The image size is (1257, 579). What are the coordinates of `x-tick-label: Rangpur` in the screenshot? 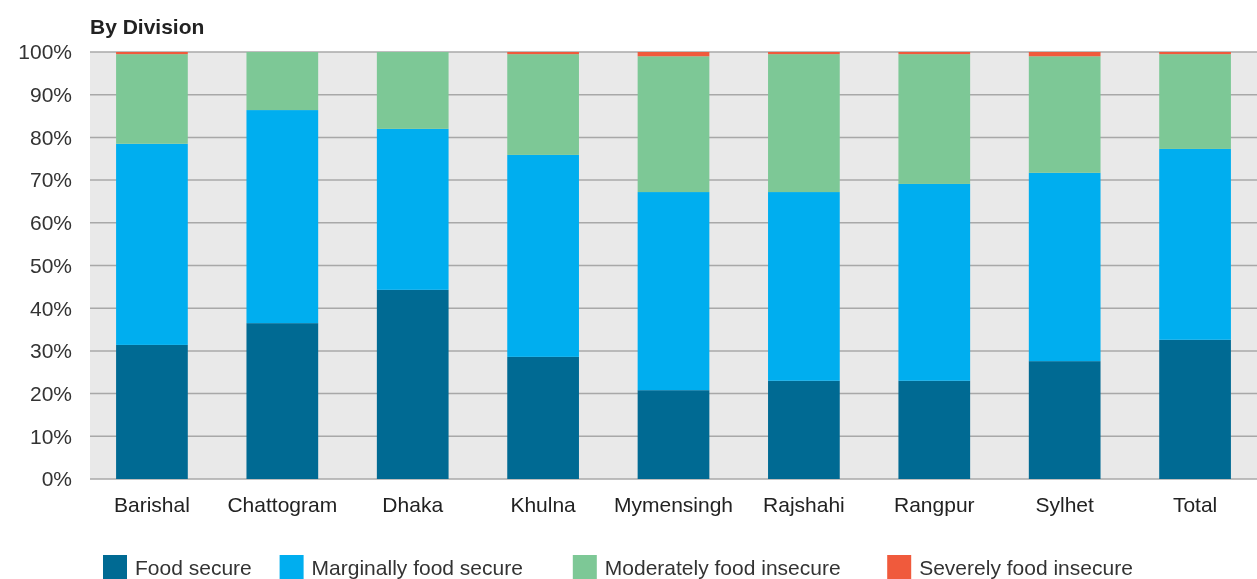 It's located at (934, 504).